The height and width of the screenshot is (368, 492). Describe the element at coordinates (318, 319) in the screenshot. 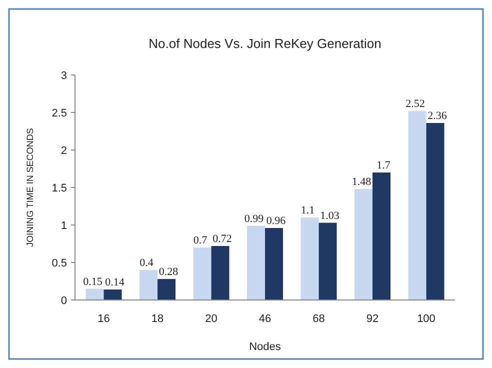

I see `x-tick-label: 68` at that location.